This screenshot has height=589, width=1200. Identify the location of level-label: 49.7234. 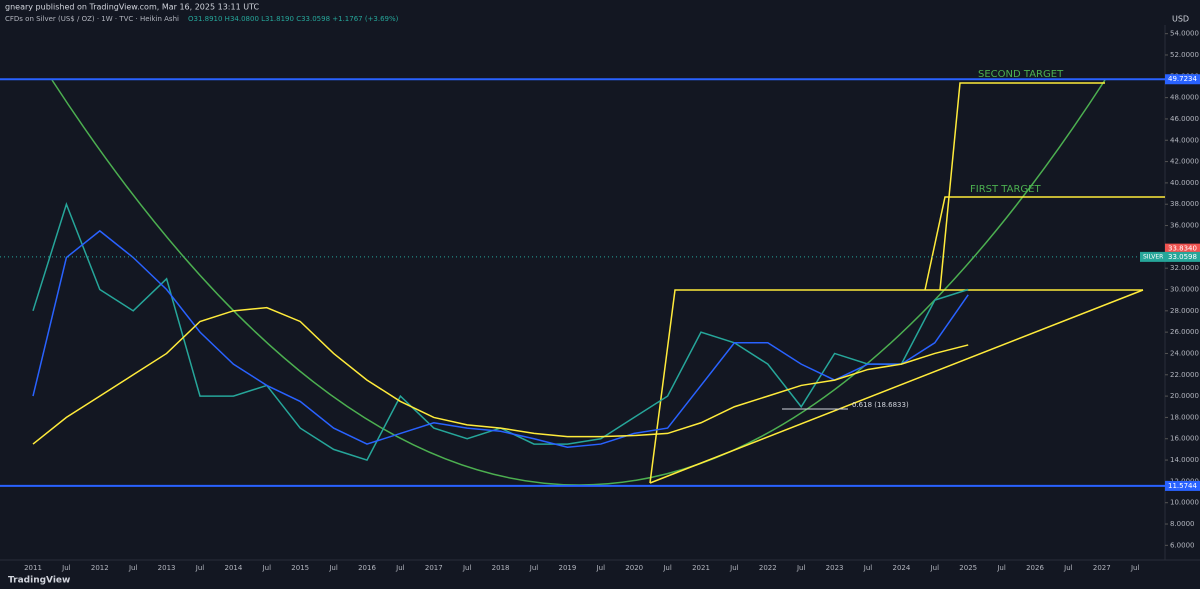
(1182, 79).